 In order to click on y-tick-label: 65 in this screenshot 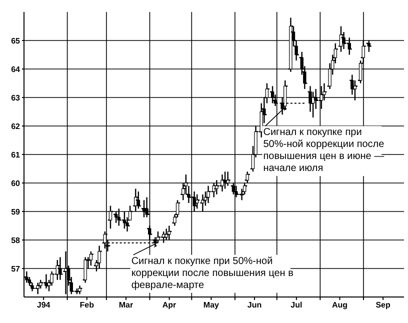, I will do `click(16, 41)`.